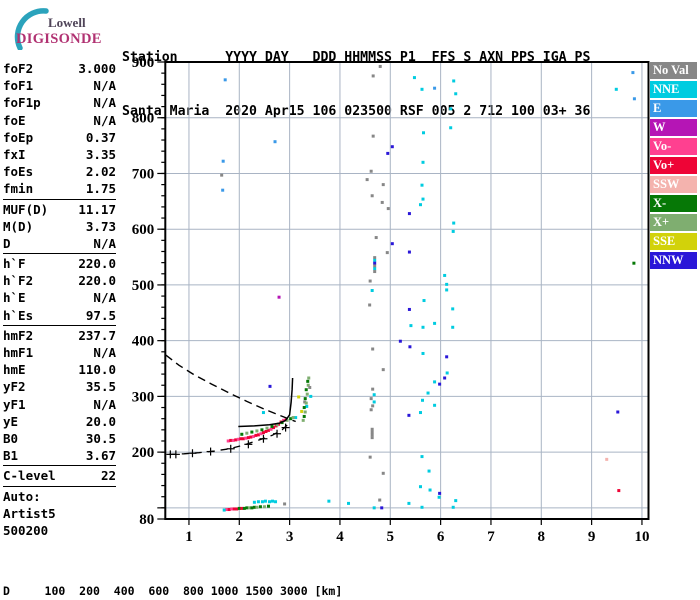 This screenshot has width=700, height=600. I want to click on autoscaler-info-line: Auto:, so click(59, 496).